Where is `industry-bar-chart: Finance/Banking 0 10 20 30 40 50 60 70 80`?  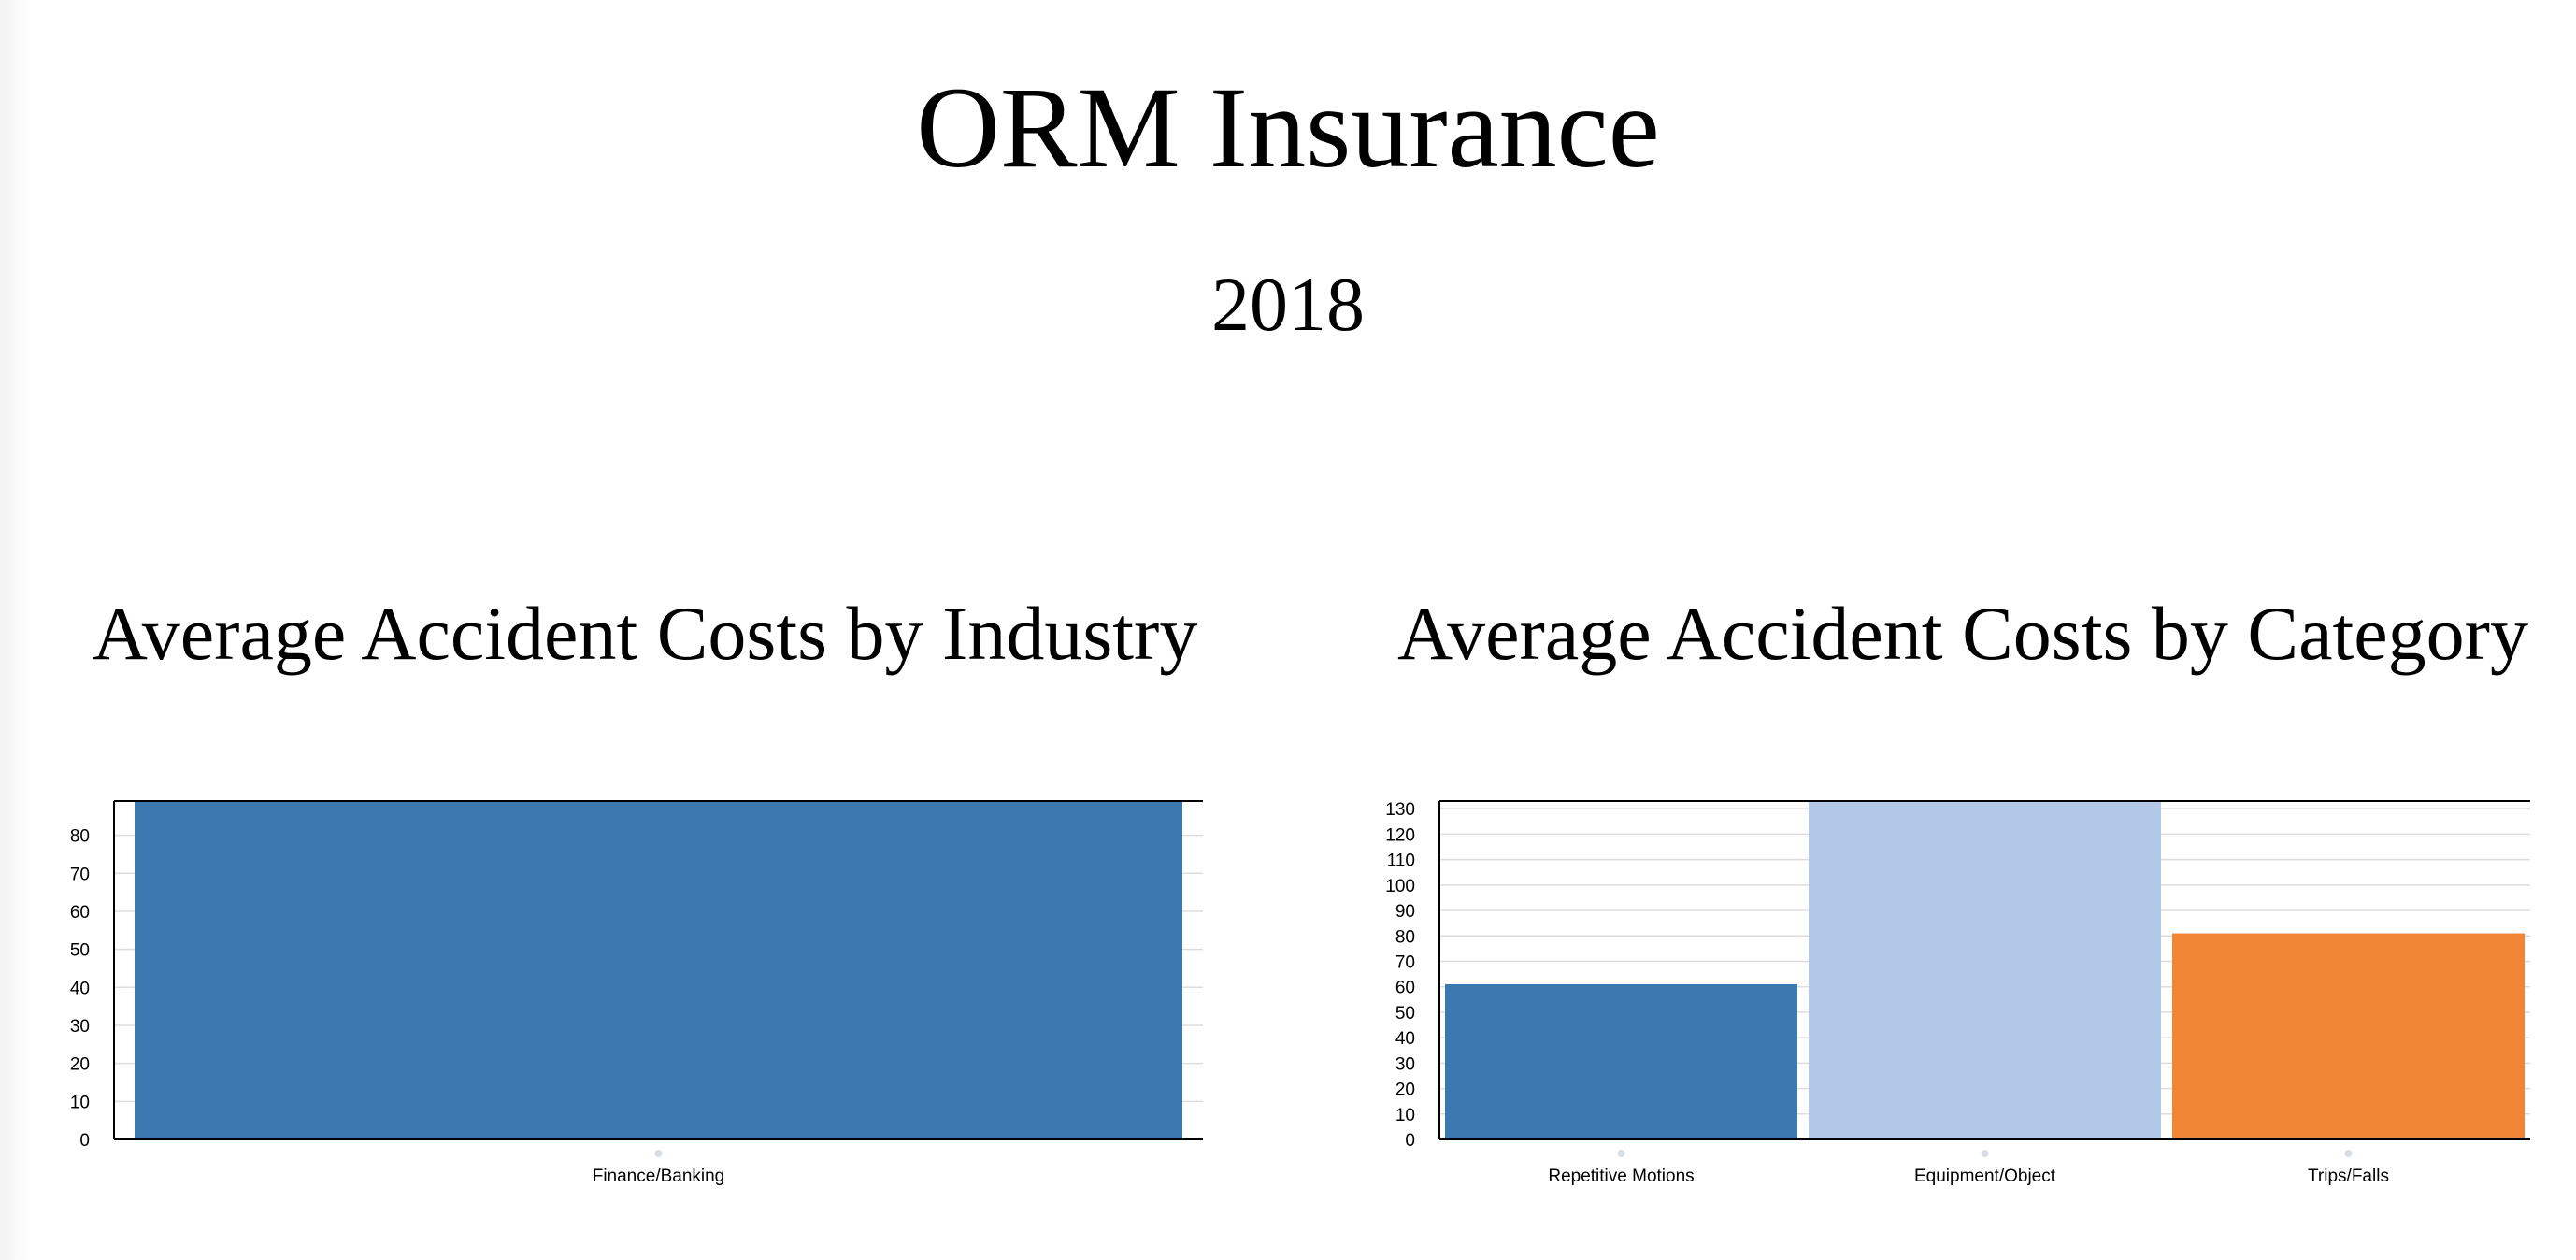
industry-bar-chart: Finance/Banking 0 10 20 30 40 50 60 70 80 is located at coordinates (636, 993).